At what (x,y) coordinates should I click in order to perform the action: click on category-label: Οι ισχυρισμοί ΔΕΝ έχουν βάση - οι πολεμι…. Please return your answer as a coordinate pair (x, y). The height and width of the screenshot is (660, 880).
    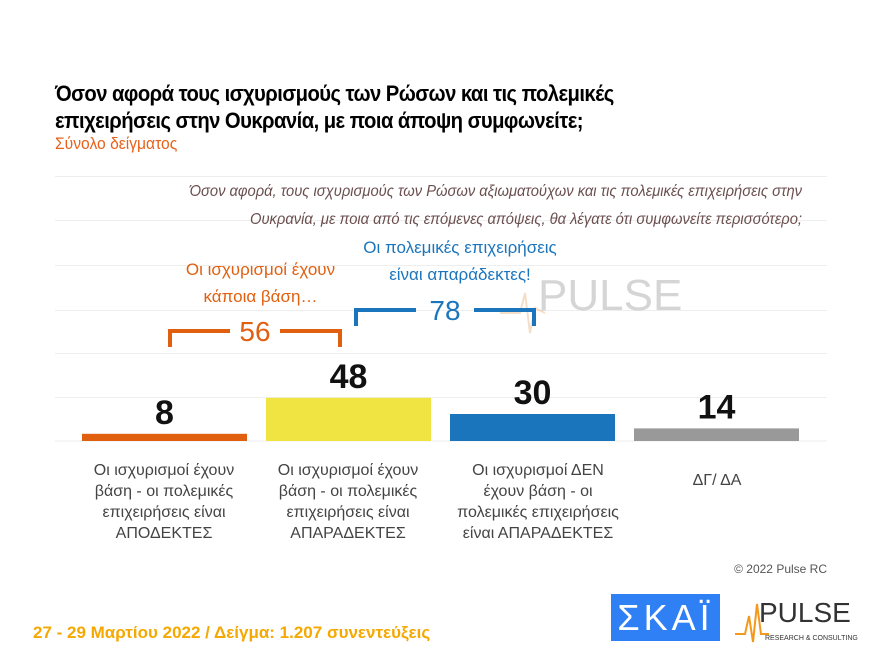
    Looking at the image, I should click on (538, 502).